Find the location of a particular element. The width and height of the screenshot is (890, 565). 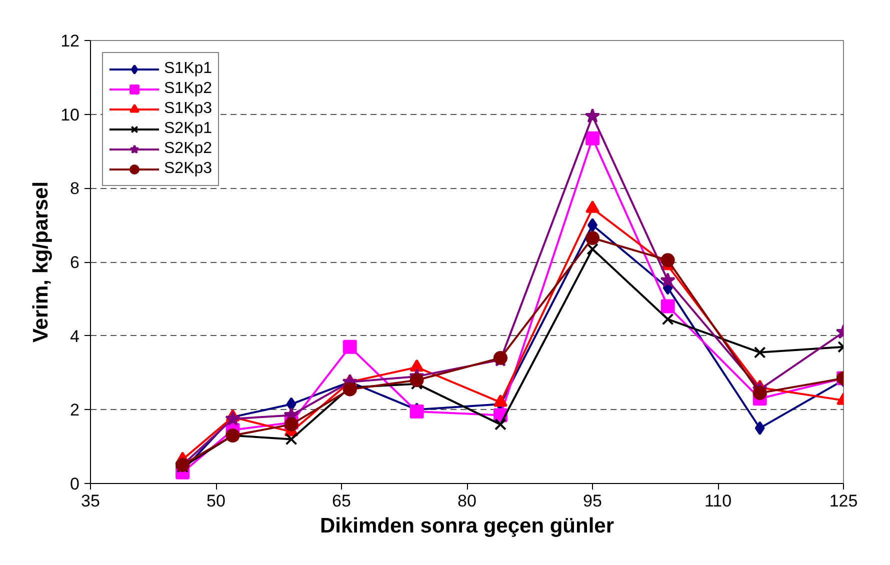

y-axis-title: Verim, kg/parsel is located at coordinates (41, 262).